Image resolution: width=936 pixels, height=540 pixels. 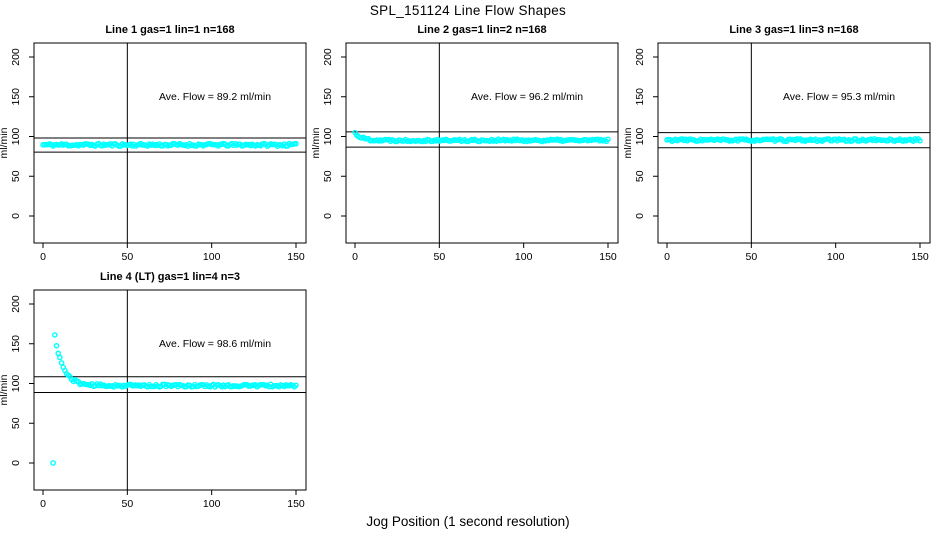 What do you see at coordinates (793, 30) in the screenshot?
I see `panel-title: Line 3 gas=1 lin=3 n=168` at bounding box center [793, 30].